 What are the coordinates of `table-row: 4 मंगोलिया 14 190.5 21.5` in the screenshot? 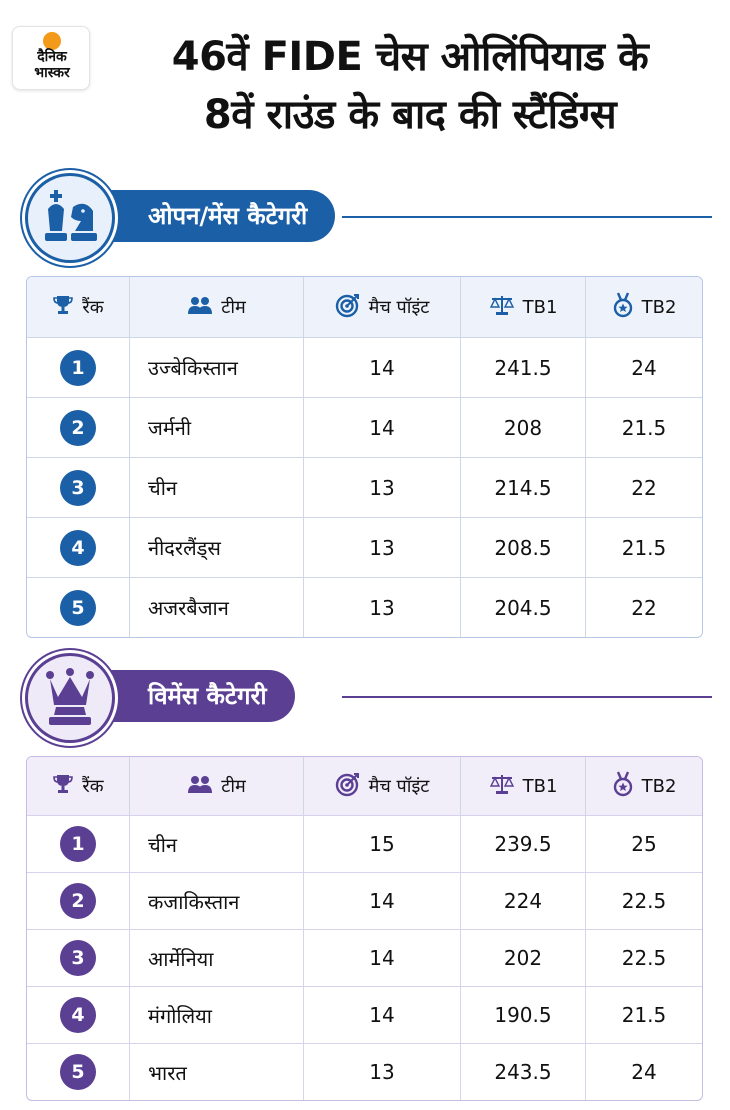 It's located at (364, 1014).